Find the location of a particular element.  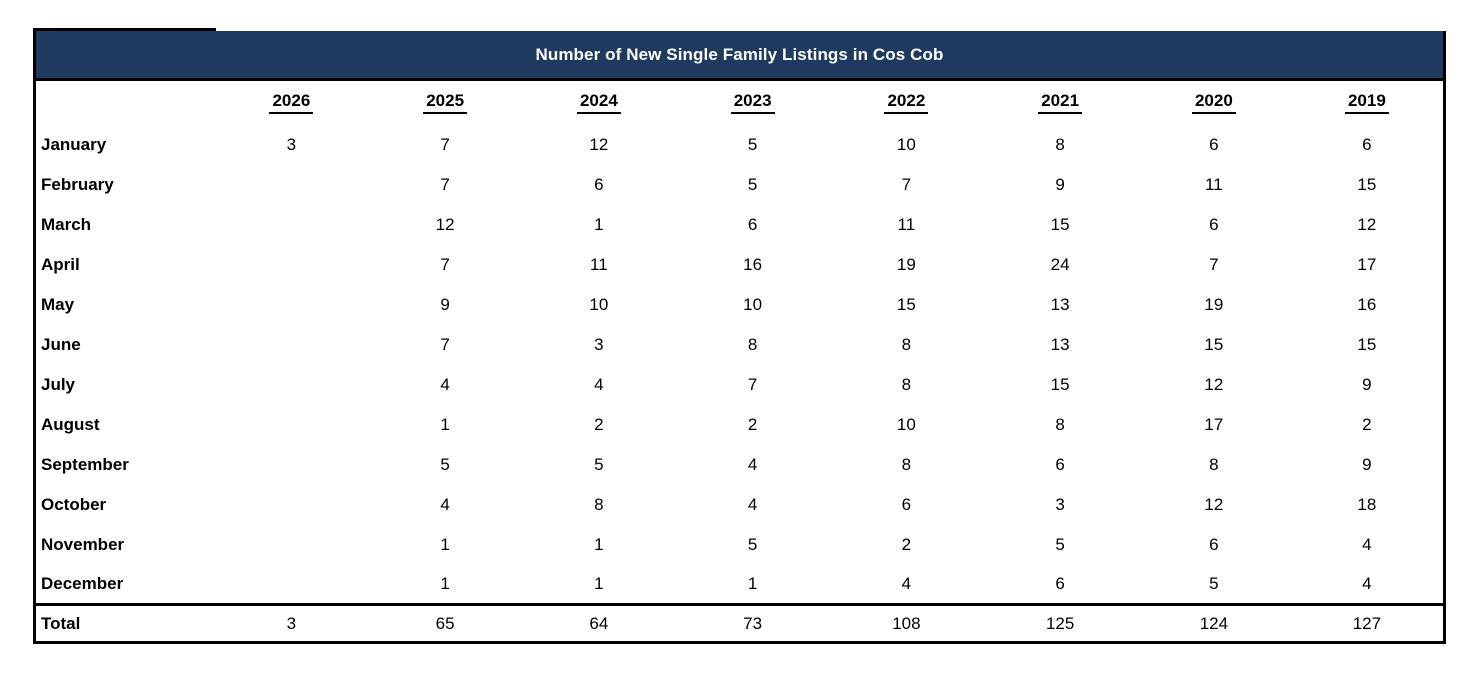

cell-october-2024: 8 is located at coordinates (599, 504).